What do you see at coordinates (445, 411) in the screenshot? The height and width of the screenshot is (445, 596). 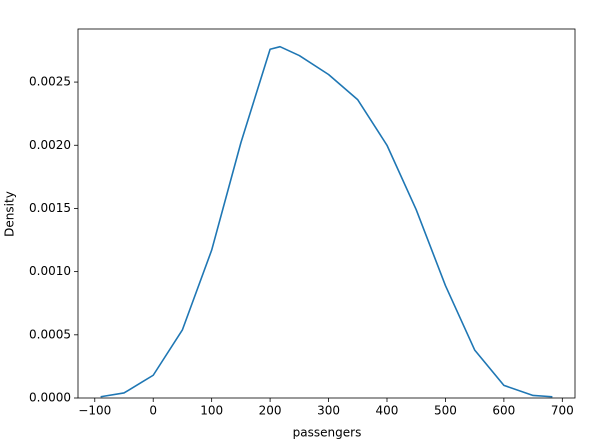 I see `x-tick-label: 500` at bounding box center [445, 411].